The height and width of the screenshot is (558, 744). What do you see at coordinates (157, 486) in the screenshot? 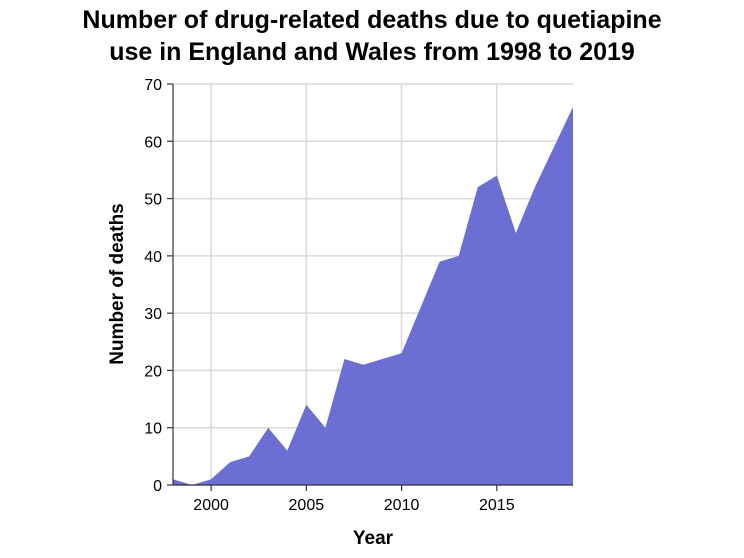
I see `y-tick-label: 0` at bounding box center [157, 486].